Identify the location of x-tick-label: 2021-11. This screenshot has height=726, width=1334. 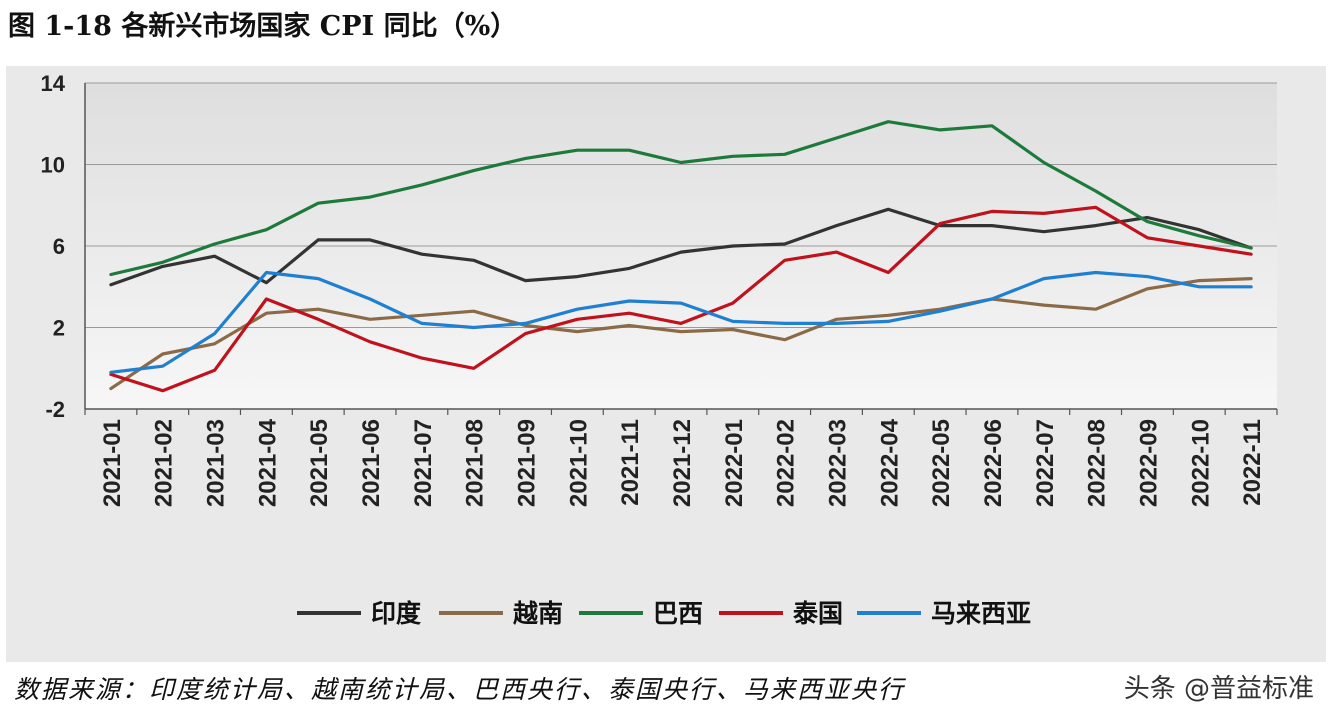
(630, 462).